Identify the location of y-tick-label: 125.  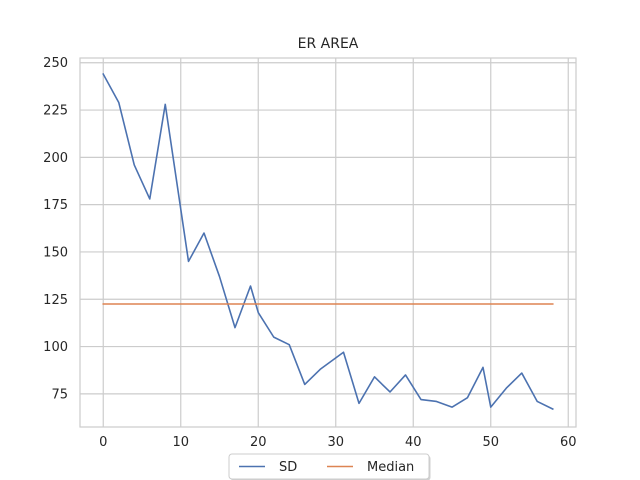
(55, 300).